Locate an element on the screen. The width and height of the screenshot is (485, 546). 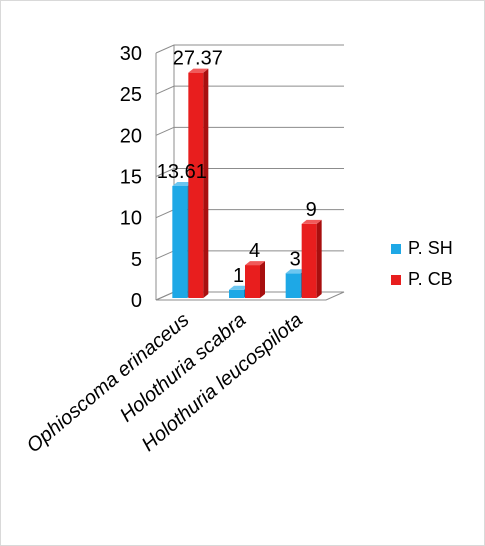
legend-label: P. SH is located at coordinates (430, 248).